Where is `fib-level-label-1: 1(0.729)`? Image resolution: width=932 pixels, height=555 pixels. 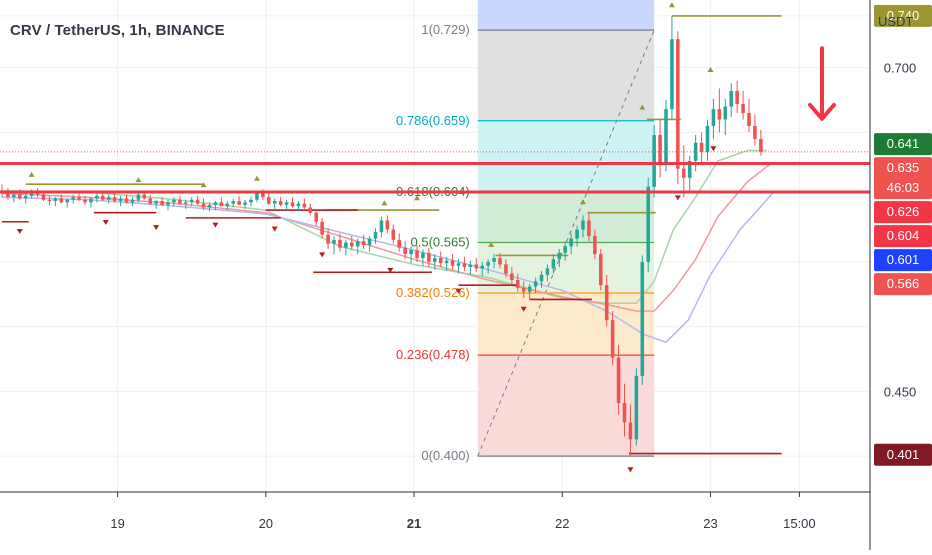
fib-level-label-1: 1(0.729) is located at coordinates (445, 29).